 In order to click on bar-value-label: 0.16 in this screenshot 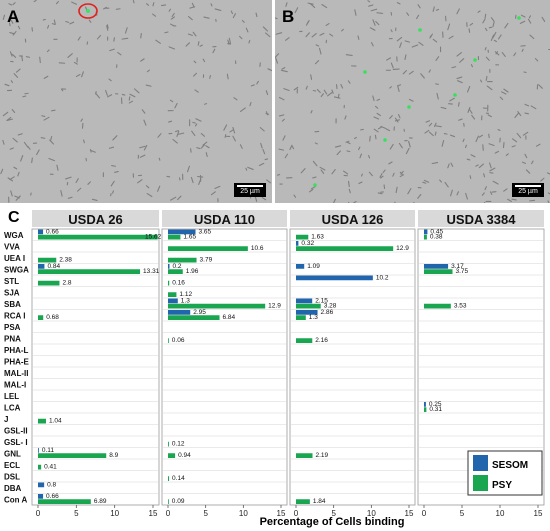, I will do `click(178, 283)`.